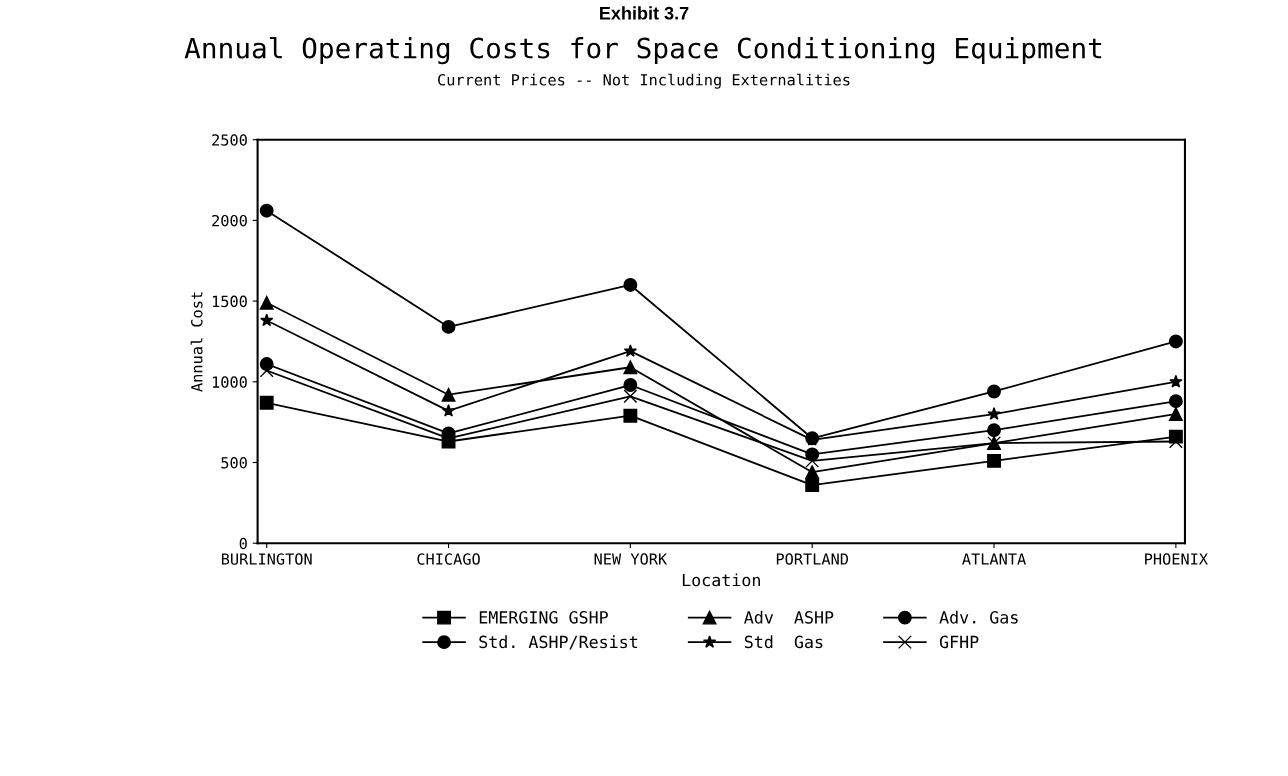 Image resolution: width=1288 pixels, height=776 pixels. What do you see at coordinates (644, 81) in the screenshot?
I see `chart-subtitle: Current Prices -- Not Including Externalities` at bounding box center [644, 81].